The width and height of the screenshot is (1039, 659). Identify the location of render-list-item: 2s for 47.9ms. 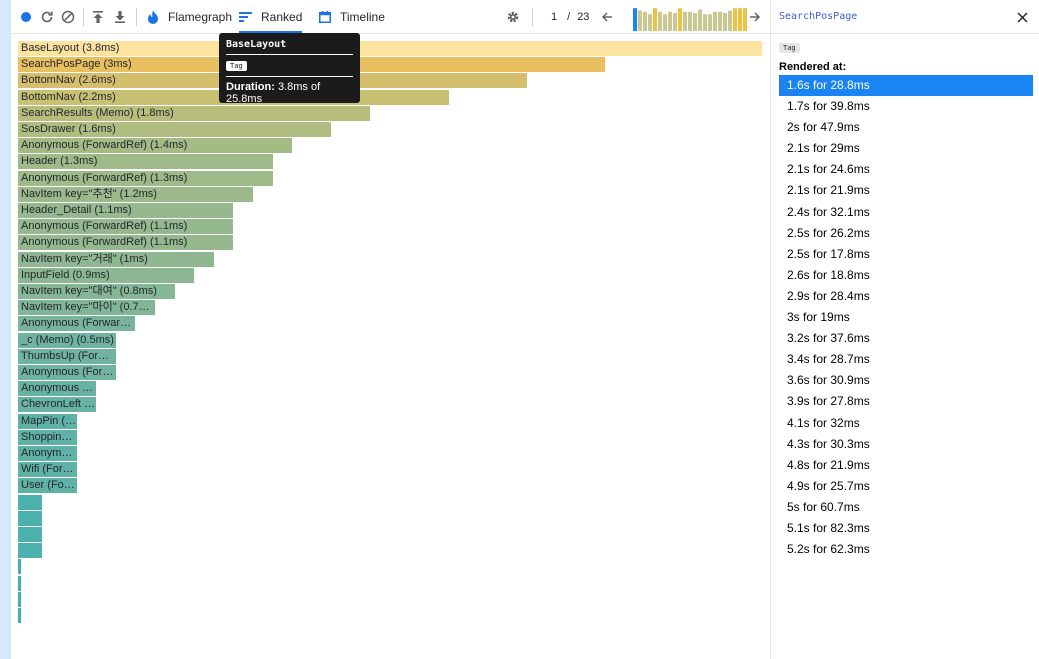
(823, 127).